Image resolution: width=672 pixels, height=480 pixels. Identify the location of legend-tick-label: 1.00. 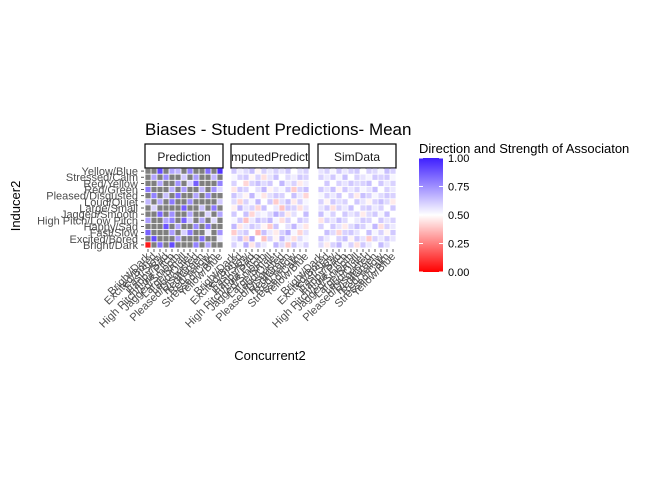
(458, 159).